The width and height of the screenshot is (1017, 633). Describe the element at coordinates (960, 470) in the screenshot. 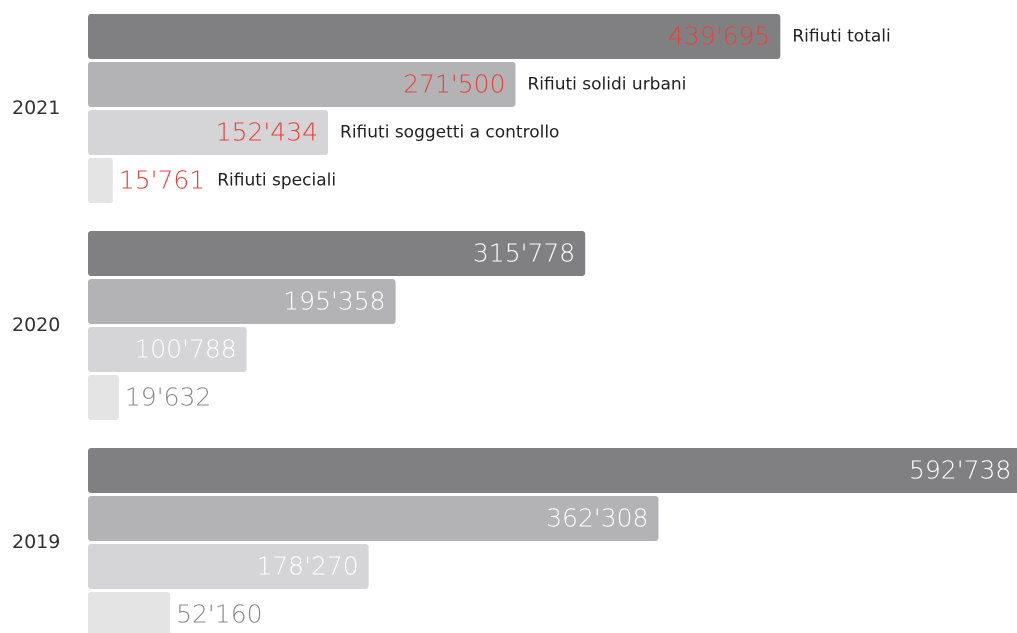

I see `value-label: 592'738` at that location.